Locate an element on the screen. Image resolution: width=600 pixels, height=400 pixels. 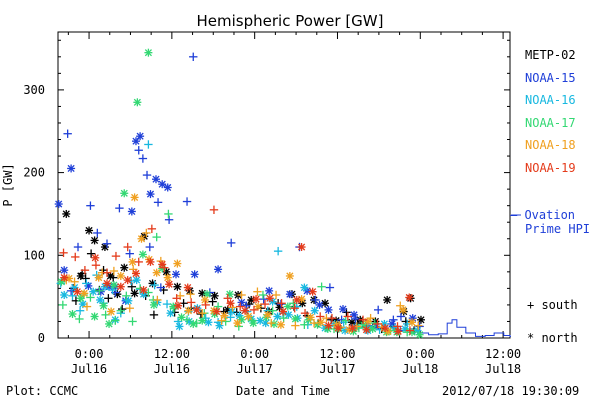
chart-title: Hemispheric Power [GW] is located at coordinates (290, 21).